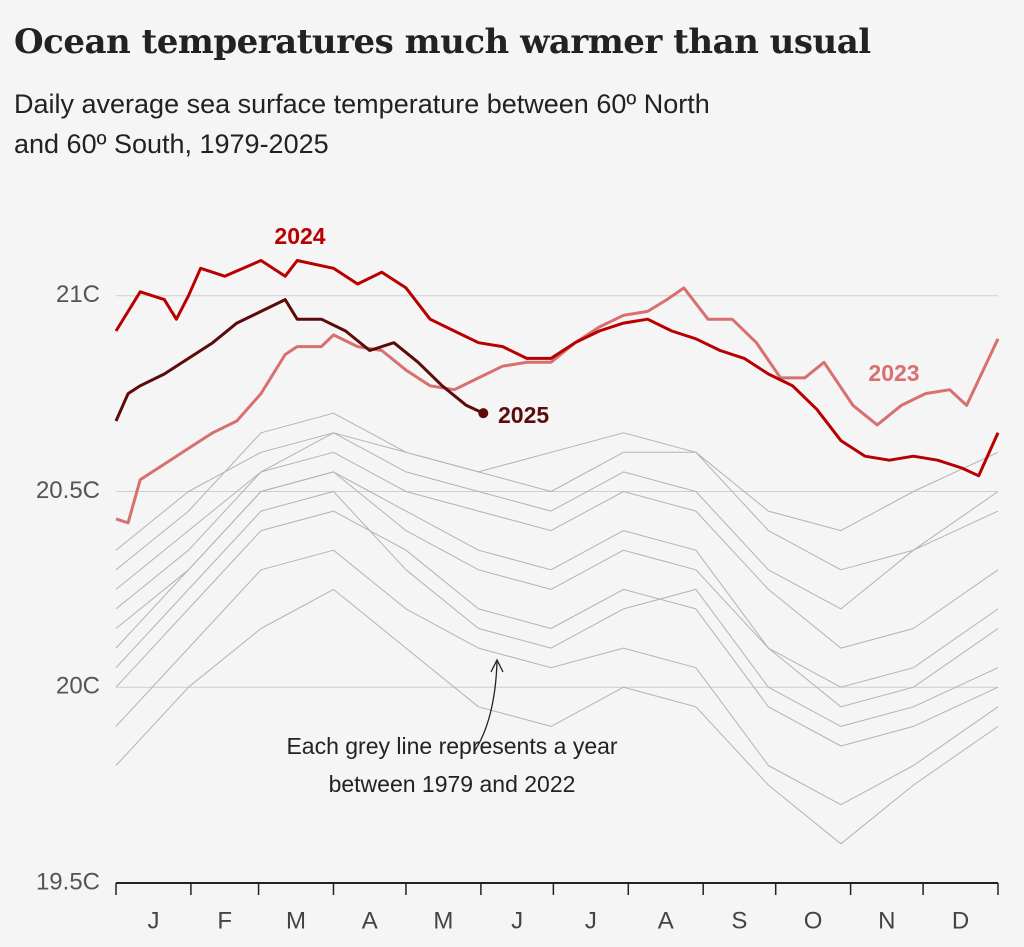 The height and width of the screenshot is (947, 1024). I want to click on series-label: 2024, so click(299, 236).